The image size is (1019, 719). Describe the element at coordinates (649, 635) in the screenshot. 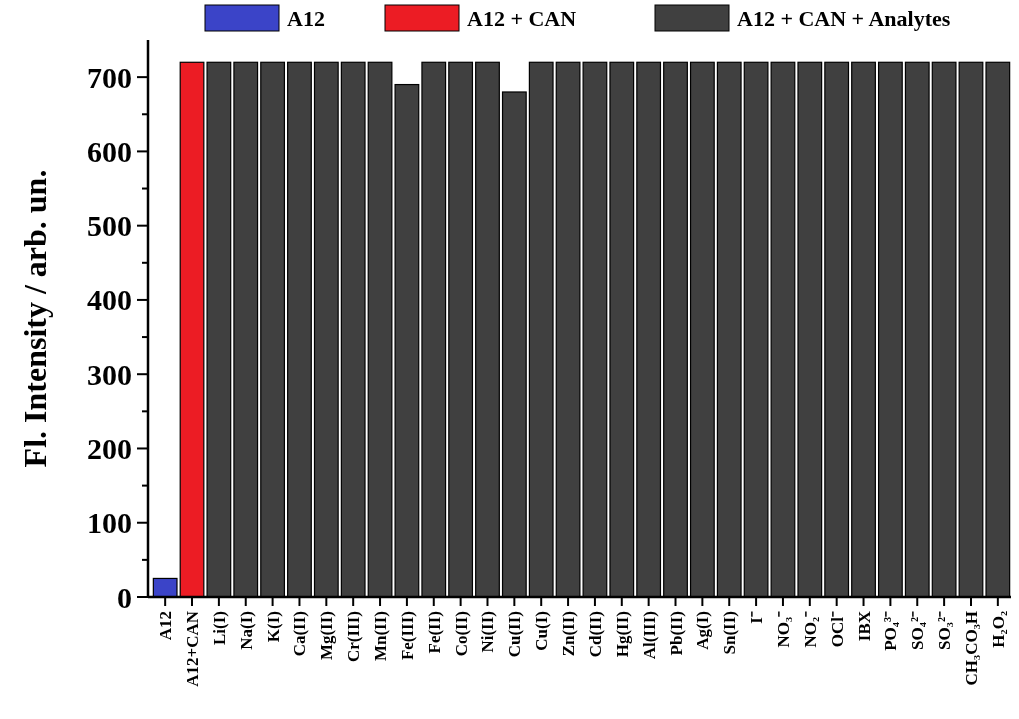

I see `x-tick-label: Al(III)` at that location.